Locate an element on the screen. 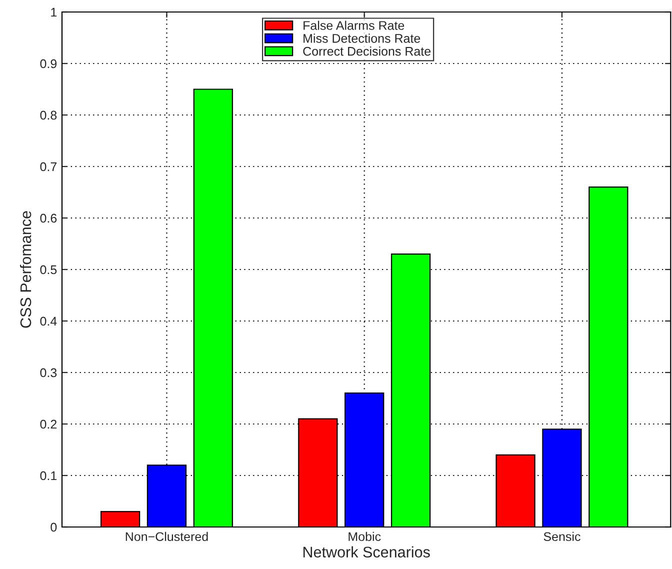 This screenshot has height=569, width=672. x-tick-label: Sensic is located at coordinates (562, 537).